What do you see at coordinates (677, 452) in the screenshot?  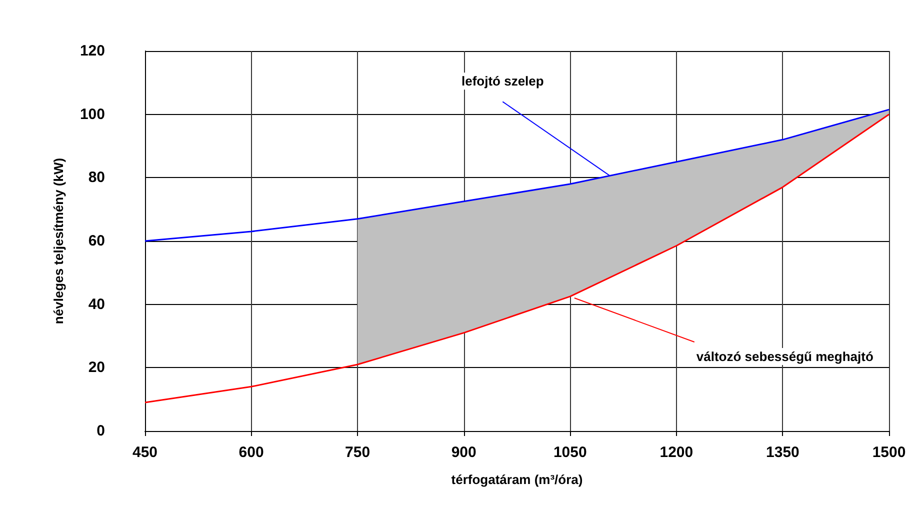 I see `x-tick-label: 1200` at bounding box center [677, 452].